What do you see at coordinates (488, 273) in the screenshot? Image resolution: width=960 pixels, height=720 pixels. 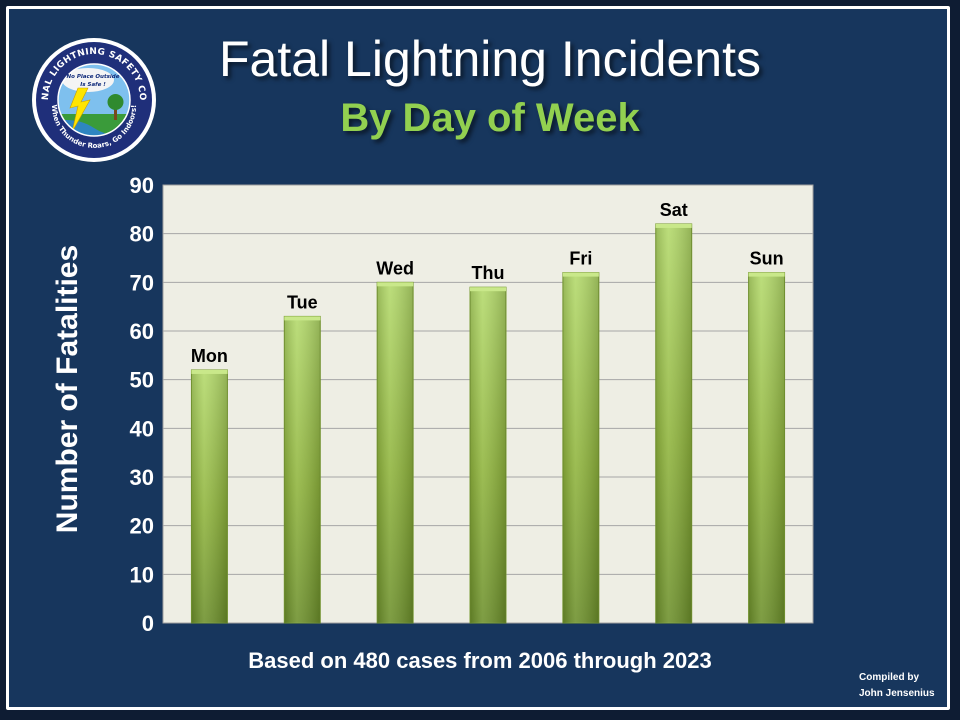 I see `bar-data-label: Thu` at bounding box center [488, 273].